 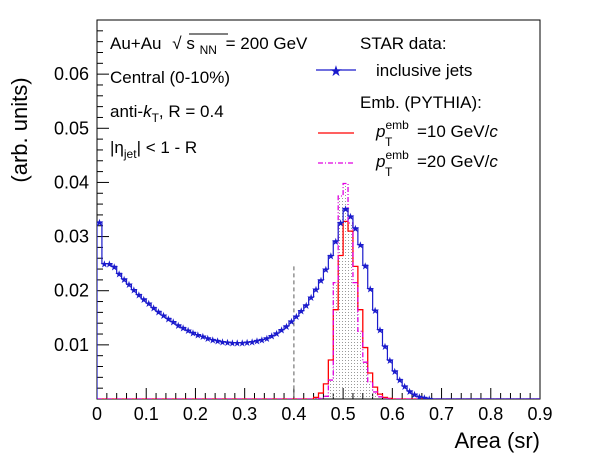 I want to click on x-tick-label: 0.4, so click(x=293, y=414).